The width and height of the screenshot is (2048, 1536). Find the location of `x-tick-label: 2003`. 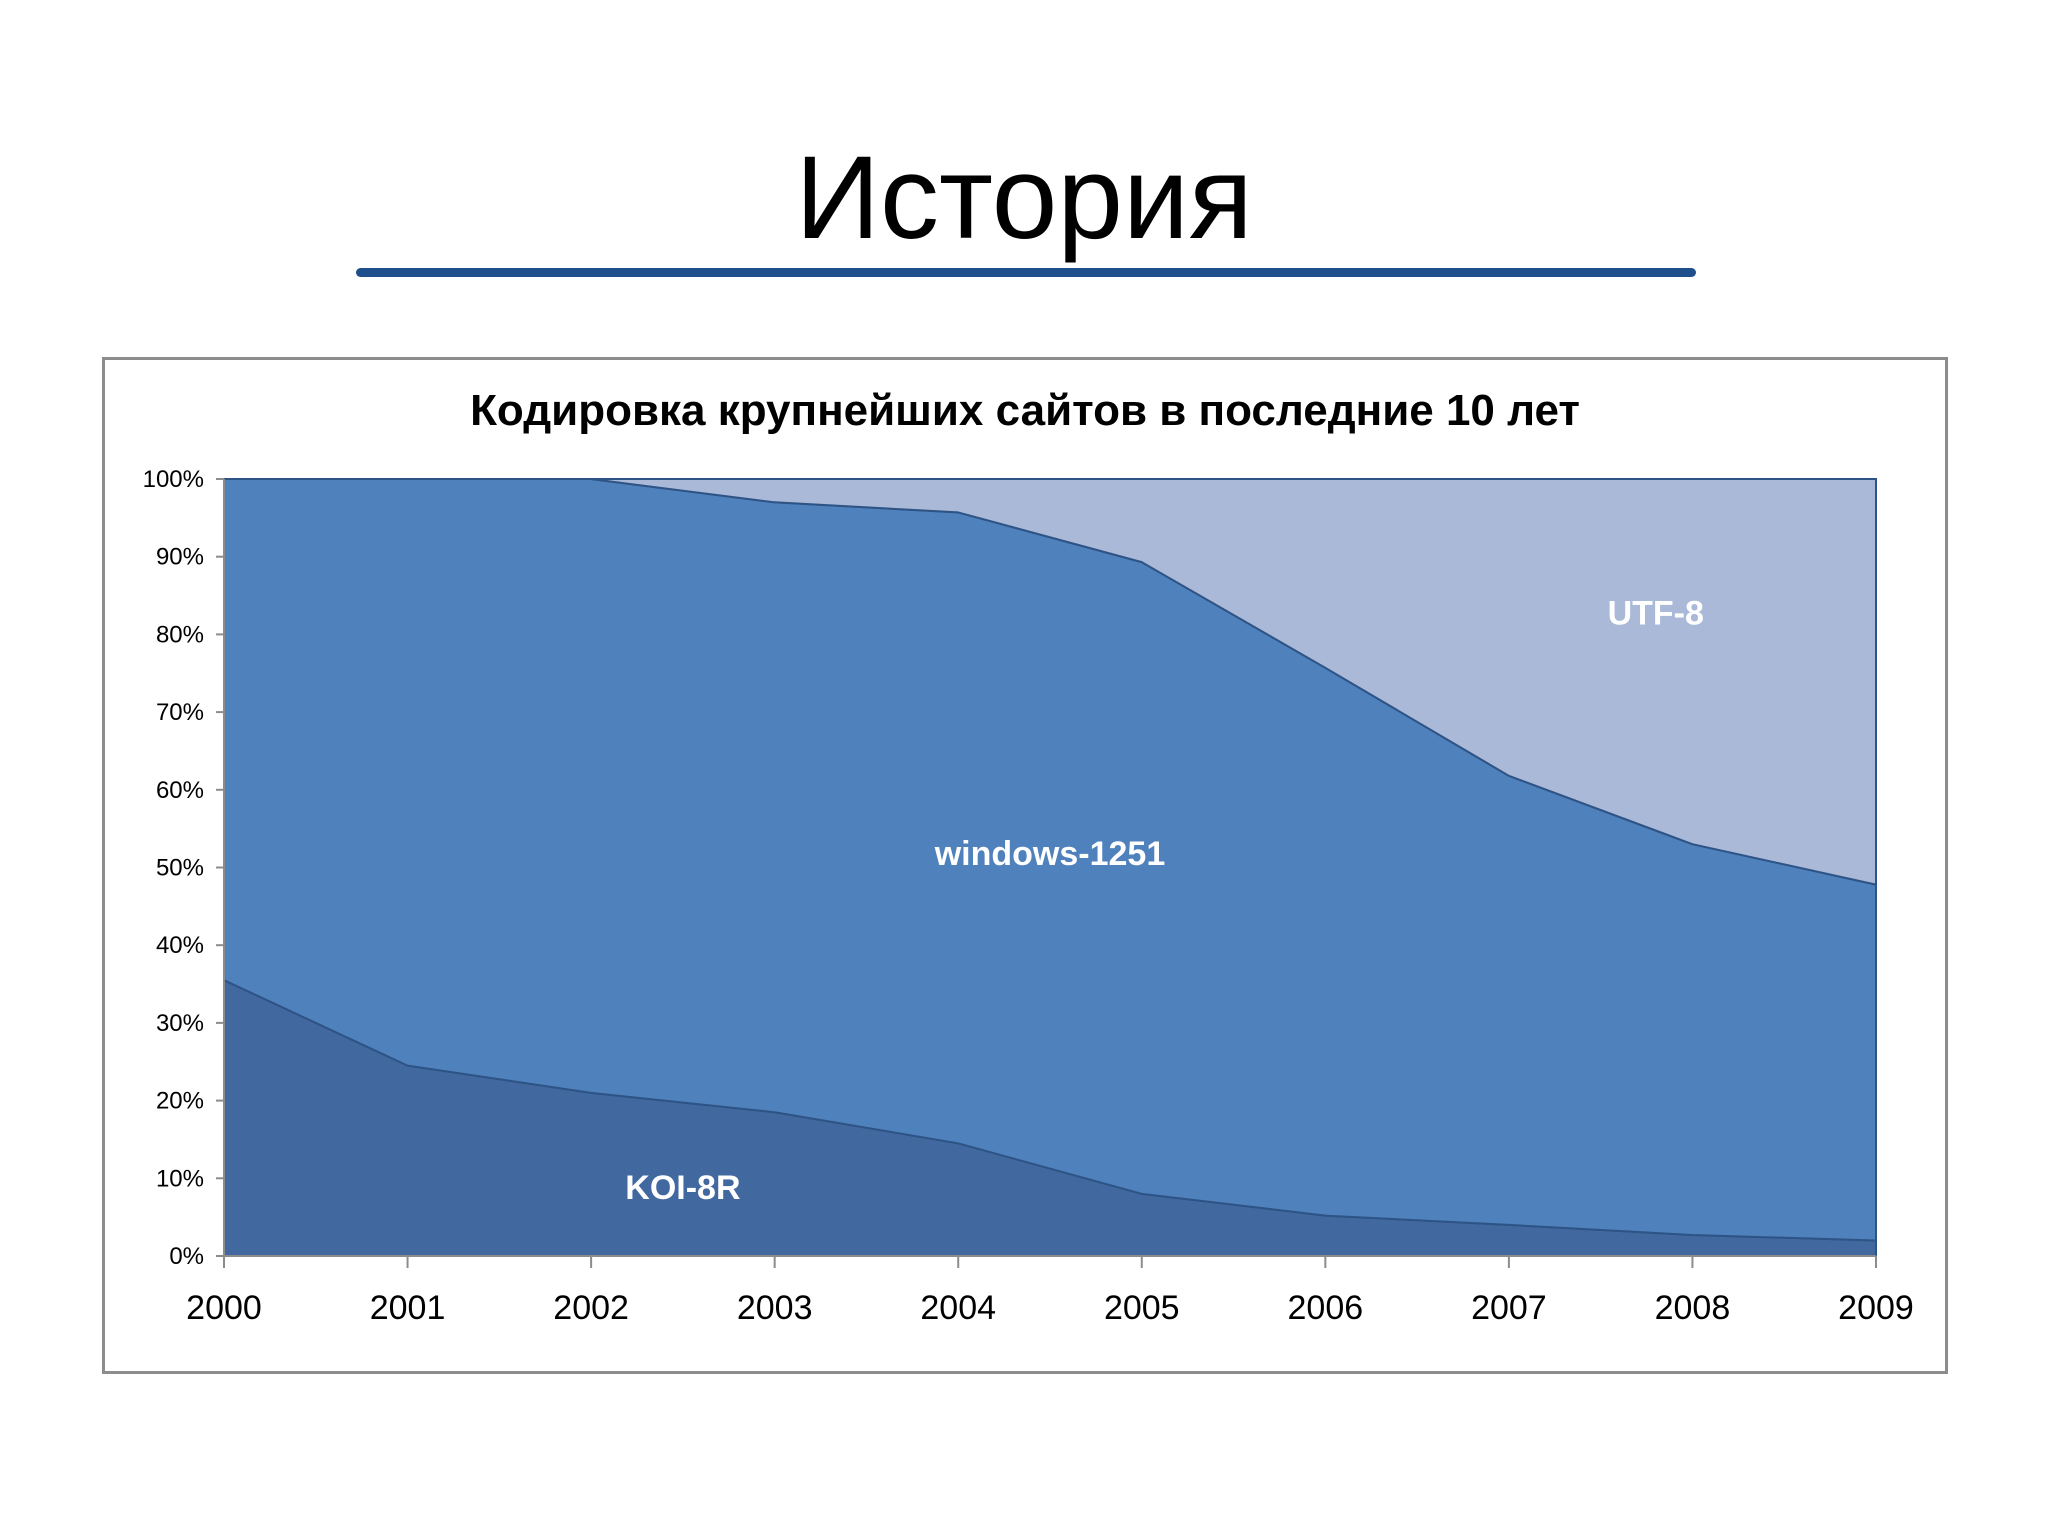

x-tick-label: 2003 is located at coordinates (775, 1308).